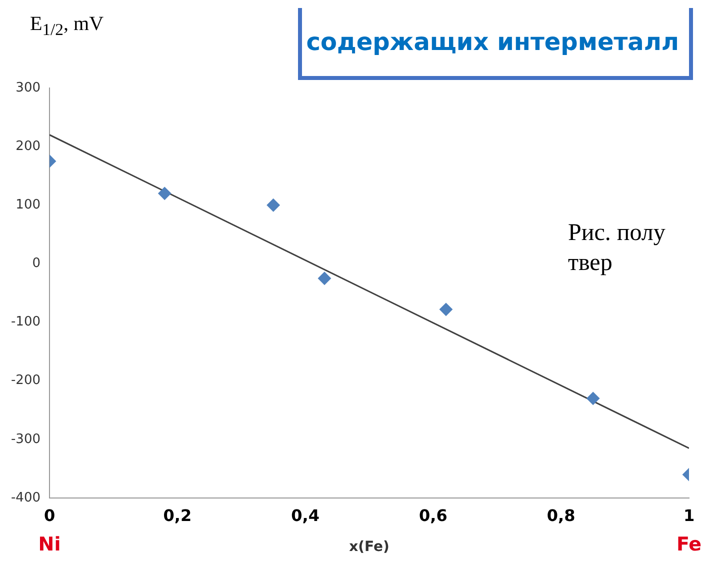 The height and width of the screenshot is (568, 703). Describe the element at coordinates (67, 26) in the screenshot. I see `y-axis-title: E$_{1/2}$, mV` at that location.